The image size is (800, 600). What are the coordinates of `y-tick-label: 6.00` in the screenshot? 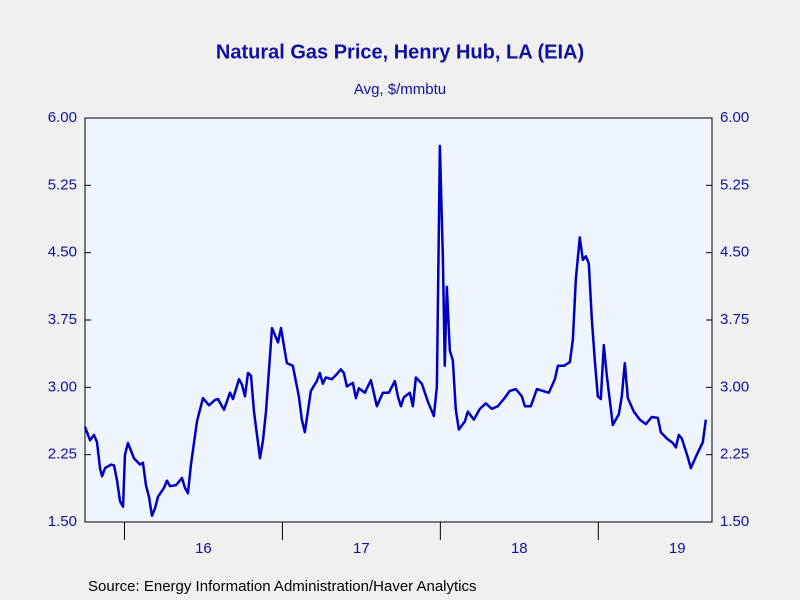 It's located at (62, 117).